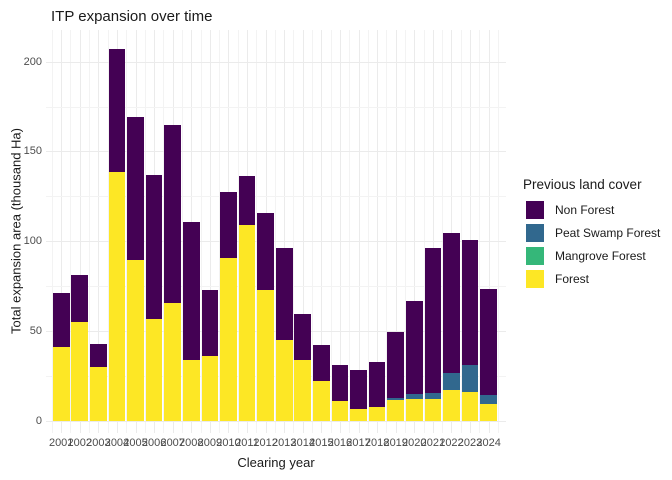 This screenshot has width=672, height=480. I want to click on x-tick-label: 2019, so click(395, 443).